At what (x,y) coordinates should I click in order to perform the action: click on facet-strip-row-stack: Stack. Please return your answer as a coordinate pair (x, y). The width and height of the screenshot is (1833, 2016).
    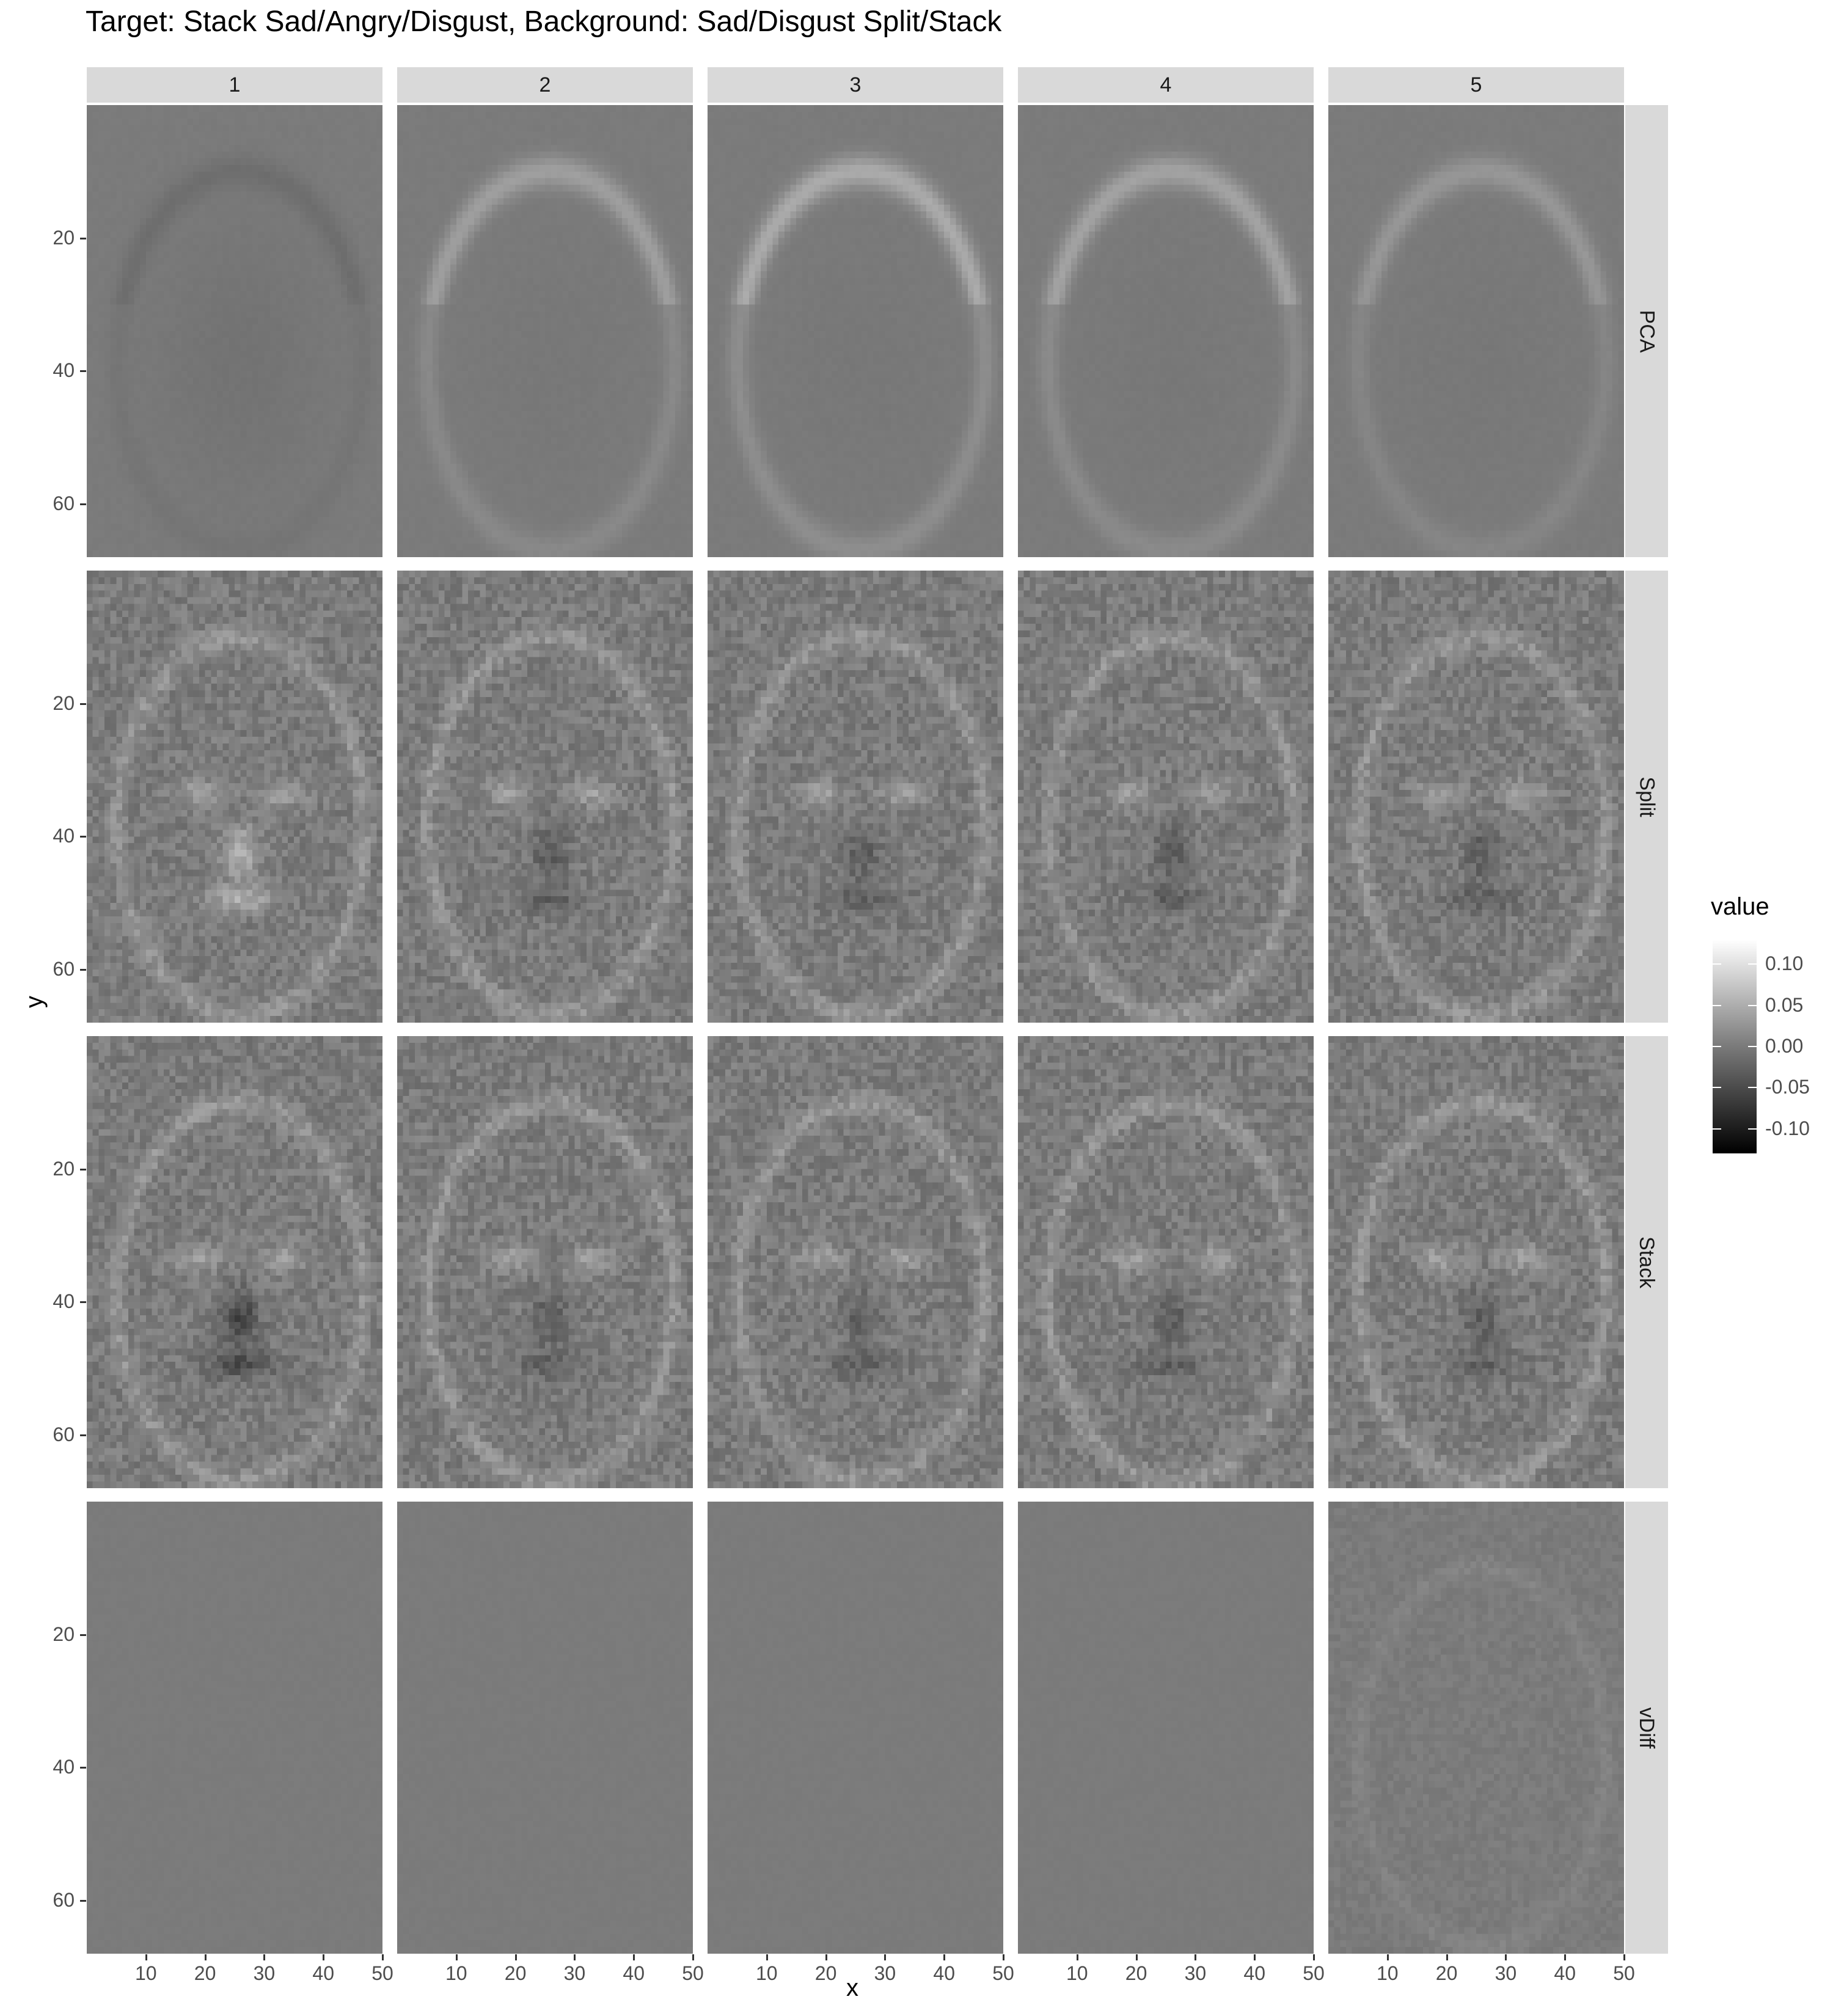
    Looking at the image, I should click on (1646, 1262).